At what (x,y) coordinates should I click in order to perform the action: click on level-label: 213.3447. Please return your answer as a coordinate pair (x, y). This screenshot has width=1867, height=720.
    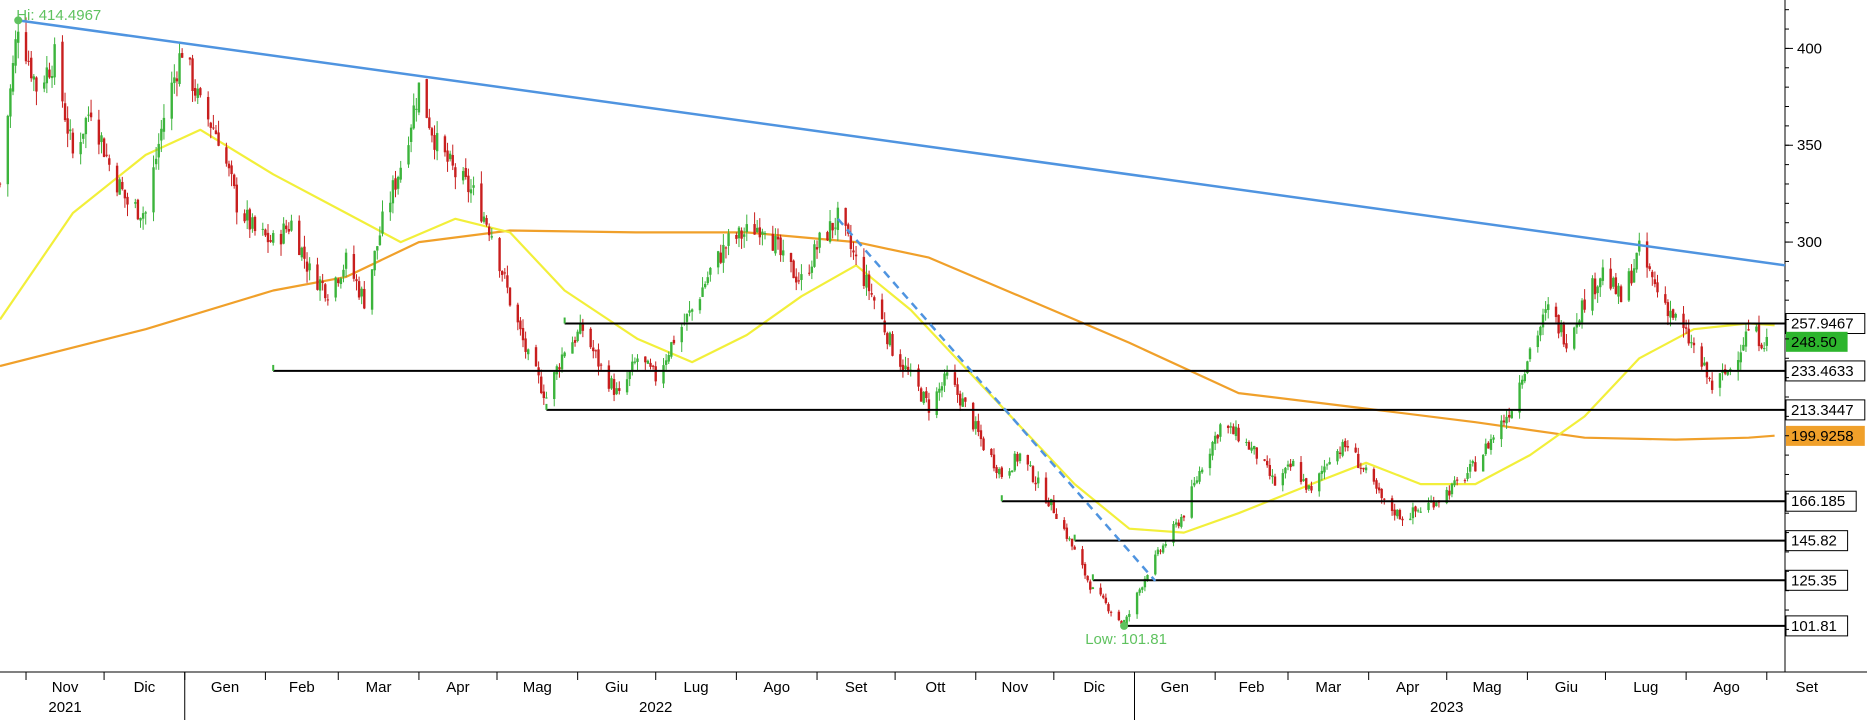
    Looking at the image, I should click on (1822, 410).